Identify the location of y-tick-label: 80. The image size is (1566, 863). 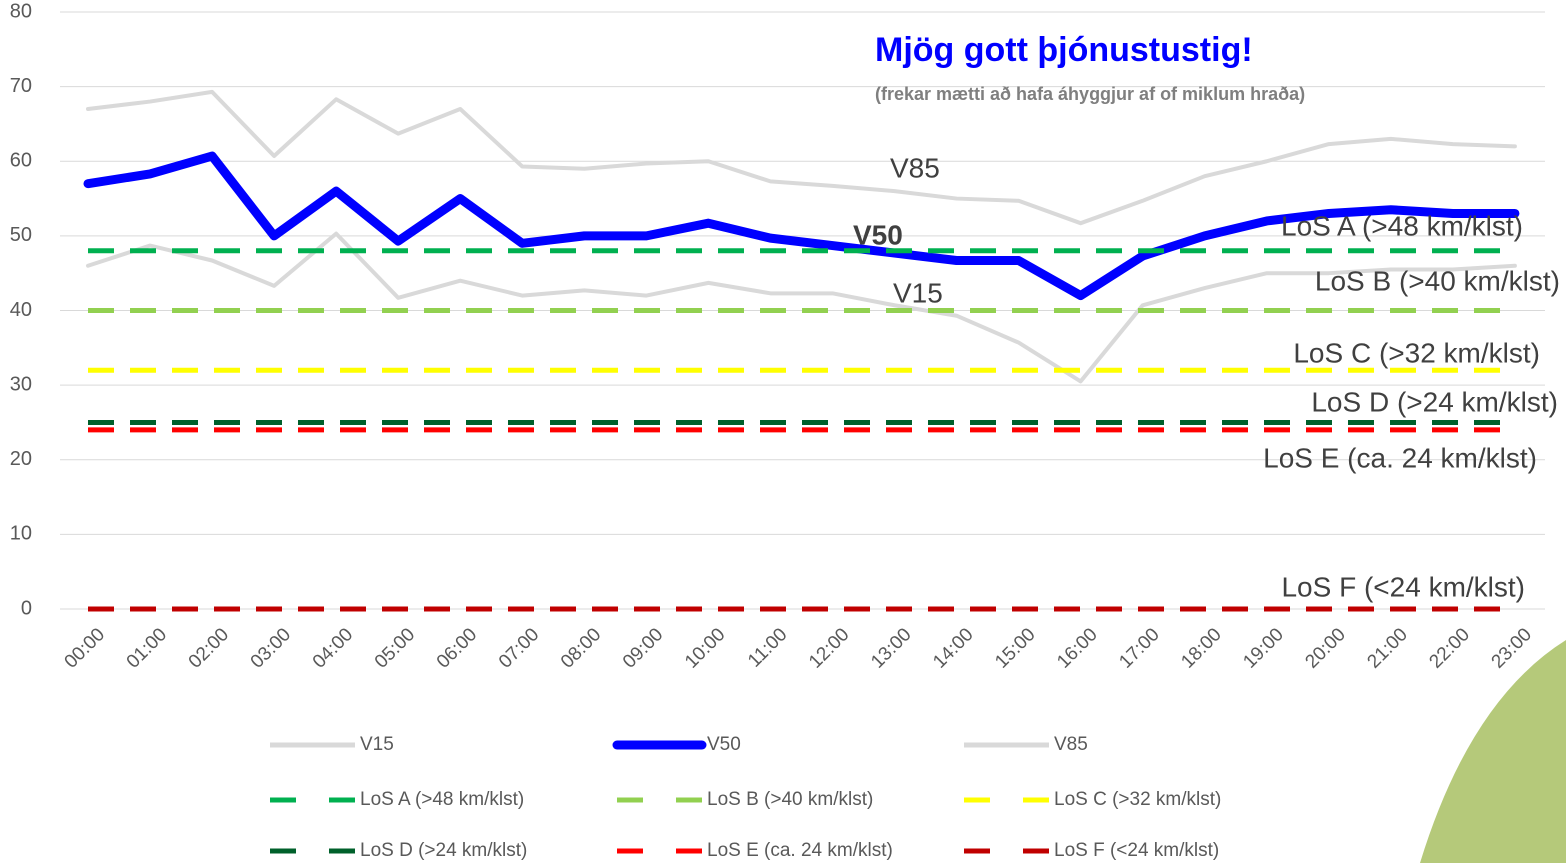
(21, 11).